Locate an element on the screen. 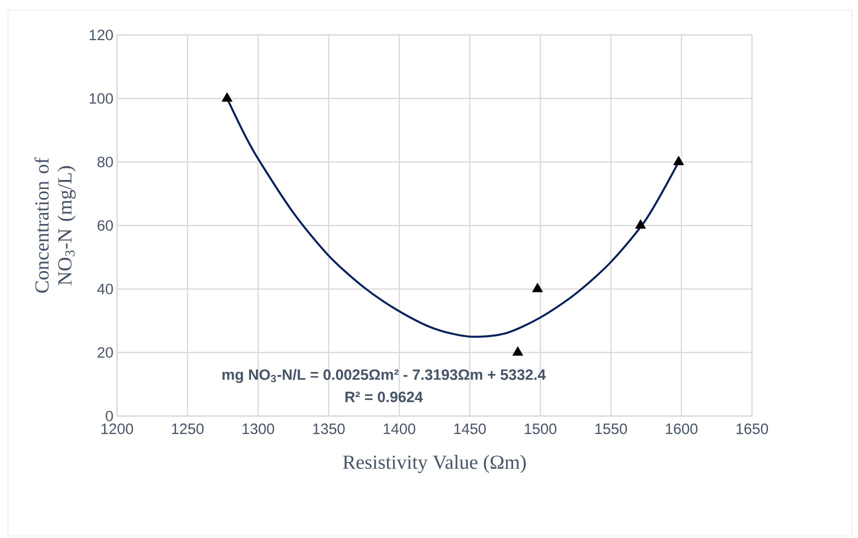 The image size is (858, 538). x-tick-label: 1550 is located at coordinates (611, 429).